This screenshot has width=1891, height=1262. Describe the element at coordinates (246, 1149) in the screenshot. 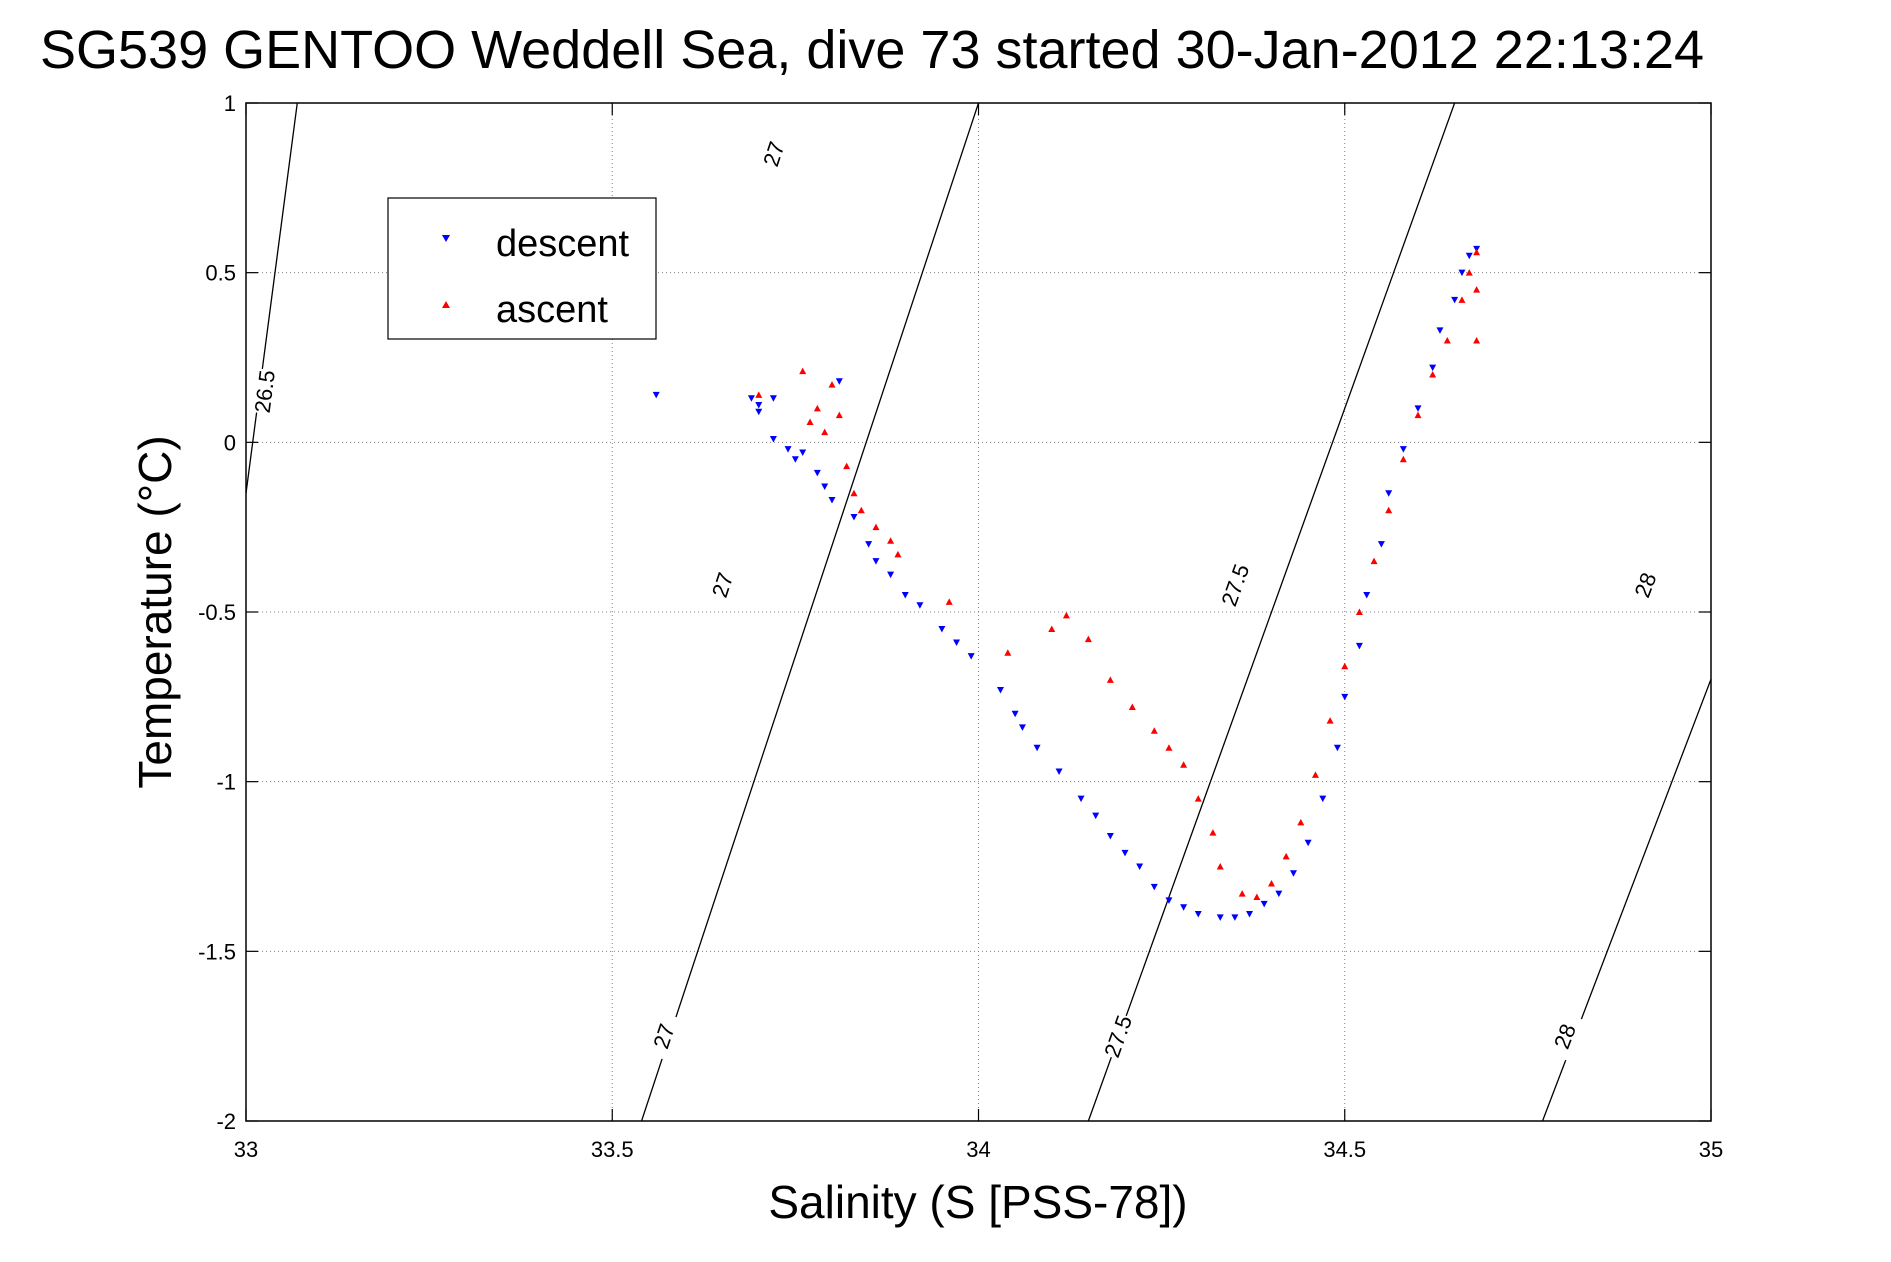

I see `x-tick-label: 33` at that location.